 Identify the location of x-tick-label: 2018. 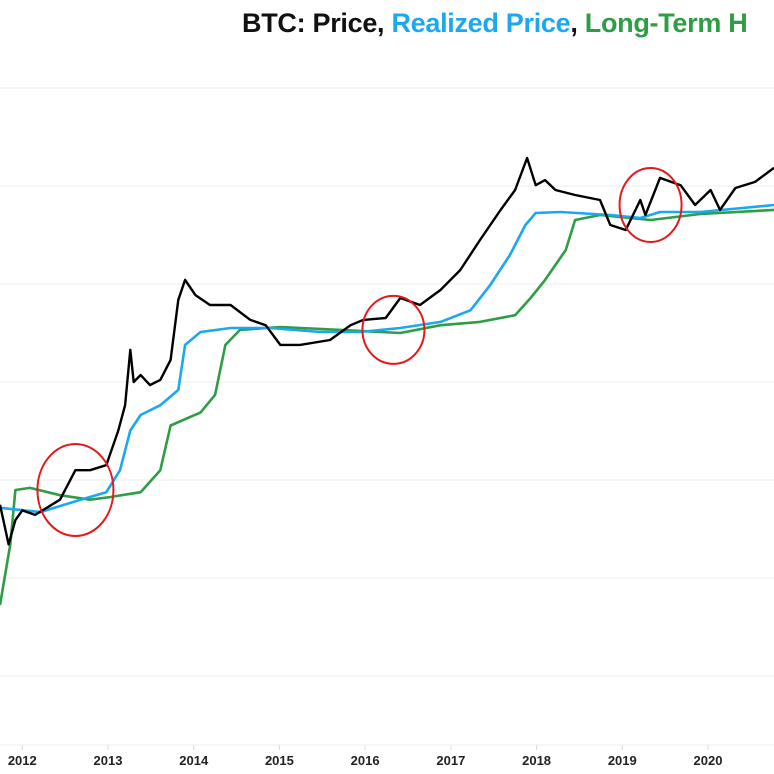
(536, 760).